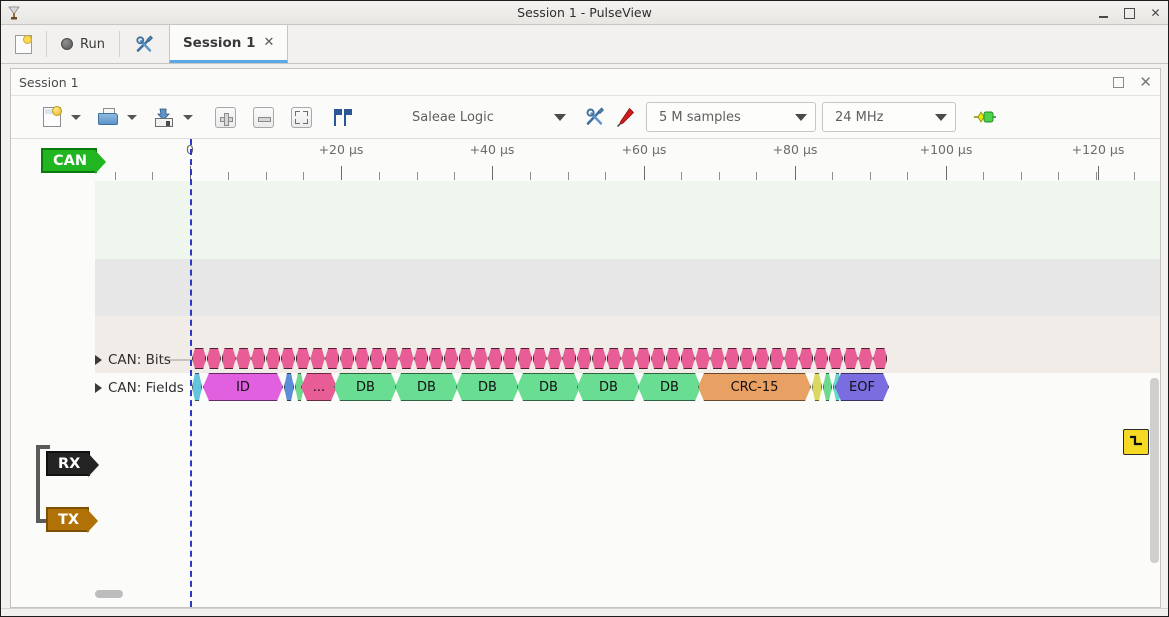  Describe the element at coordinates (144, 44) in the screenshot. I see `global-settings-button` at that location.